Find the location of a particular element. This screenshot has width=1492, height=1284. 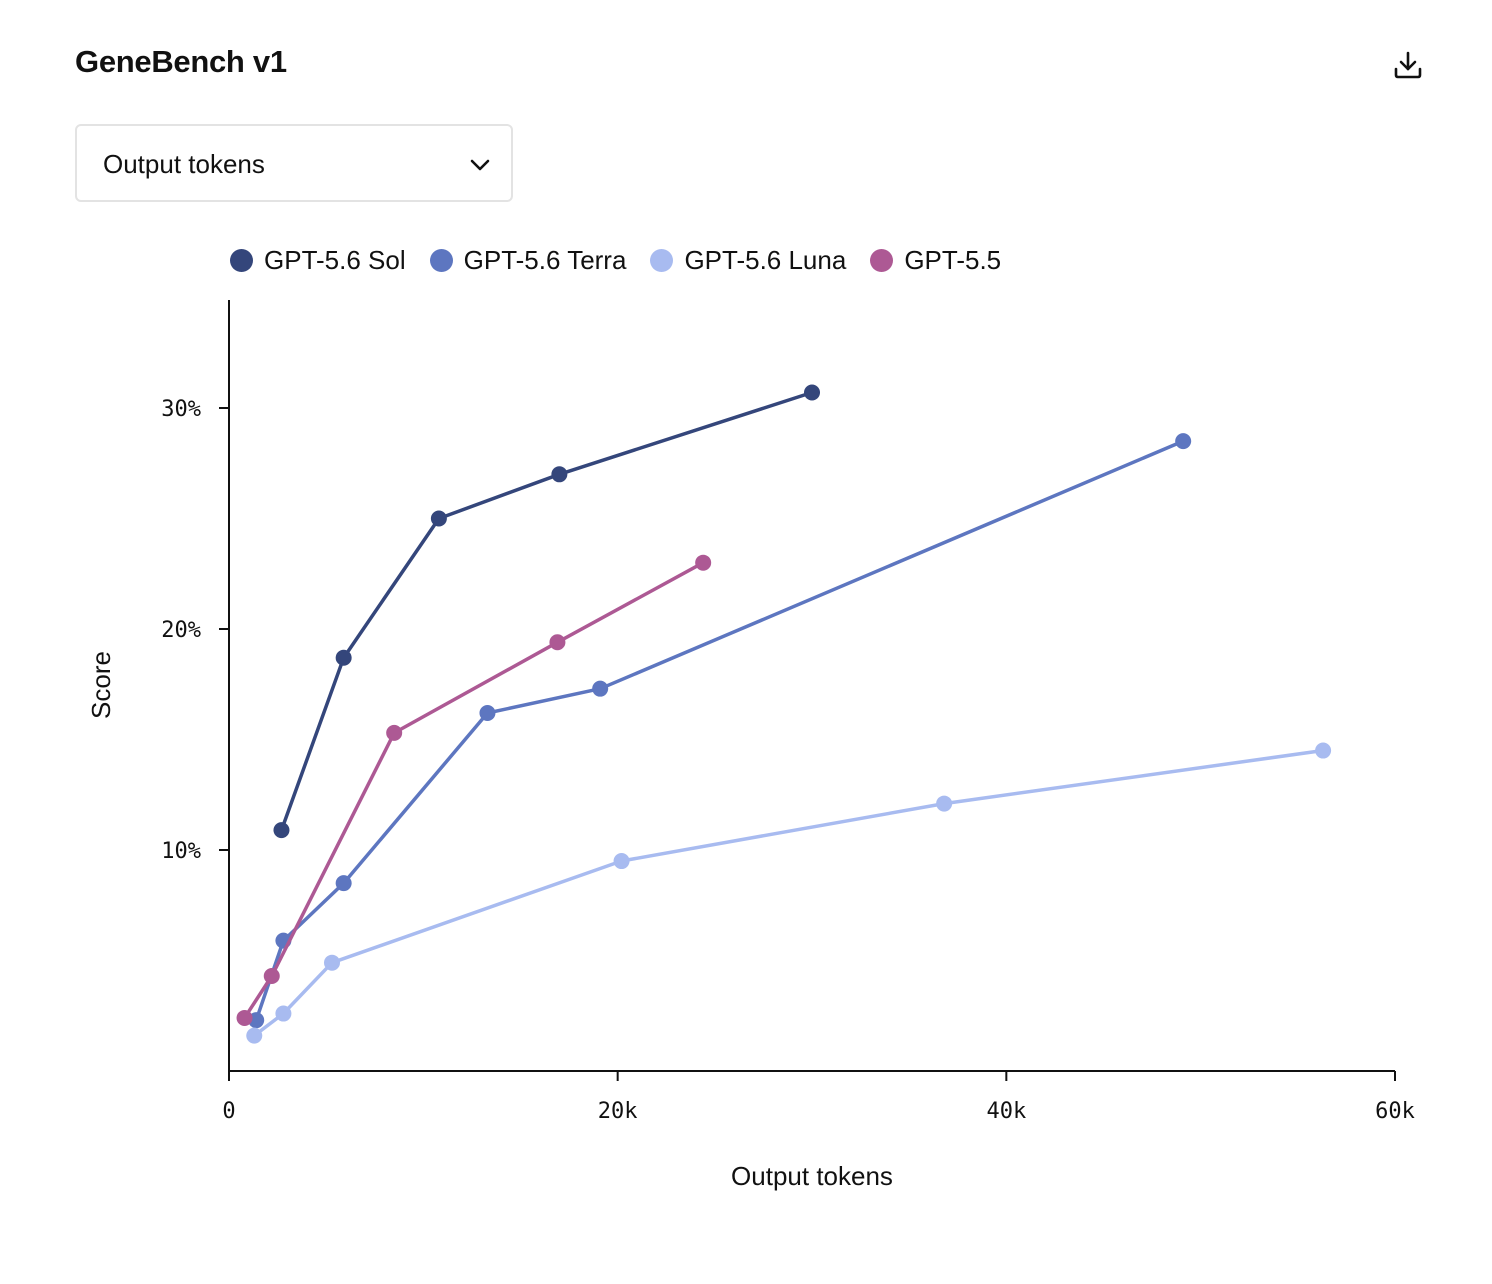

legend-item: GPT-5.6 Sol is located at coordinates (318, 260).